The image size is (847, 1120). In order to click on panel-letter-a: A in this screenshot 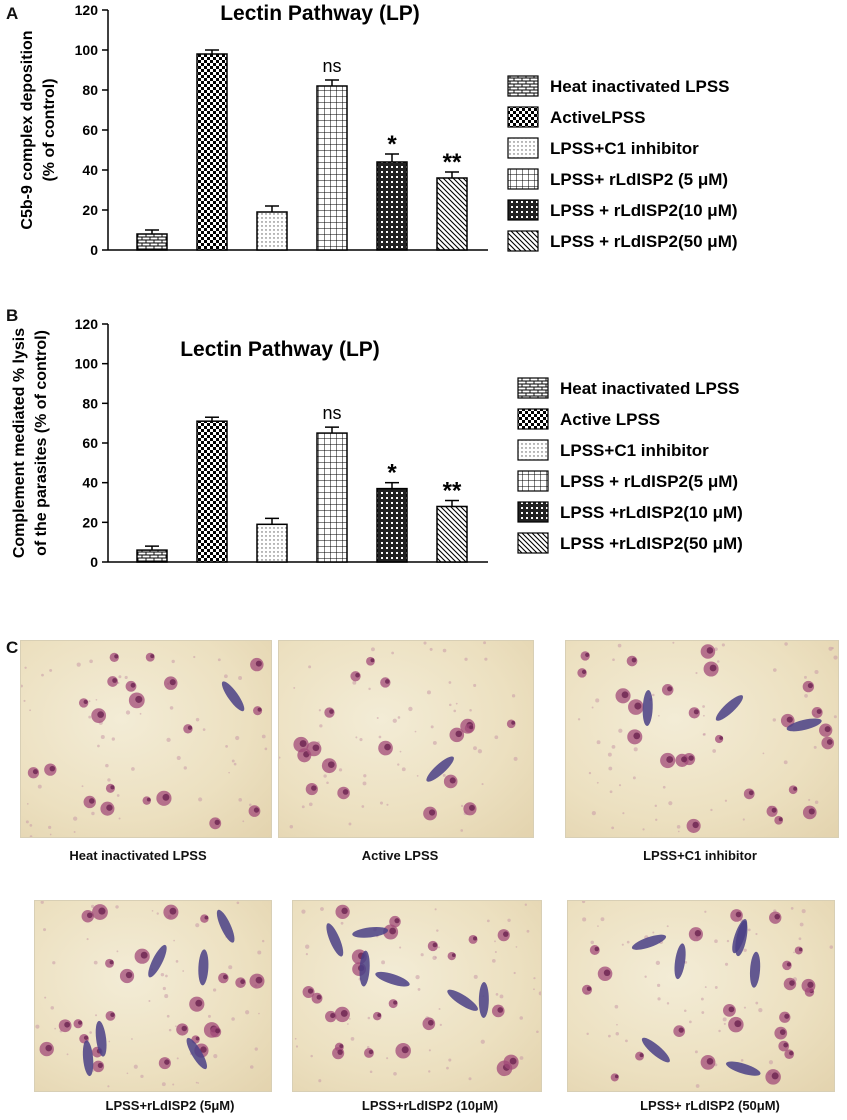, I will do `click(12, 13)`.